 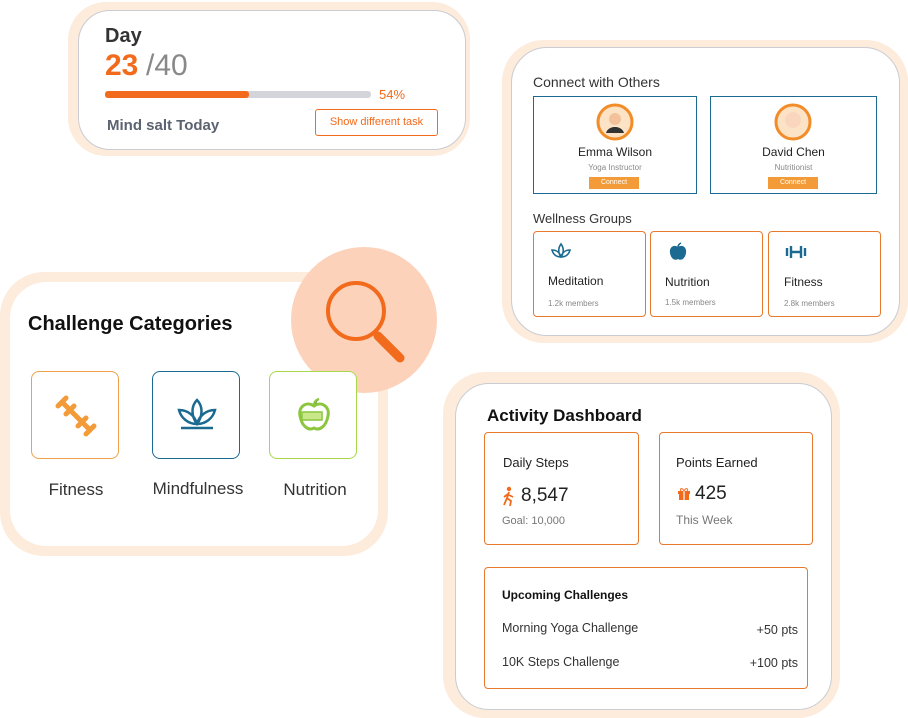 What do you see at coordinates (167, 65) in the screenshot?
I see `day-total: /40` at bounding box center [167, 65].